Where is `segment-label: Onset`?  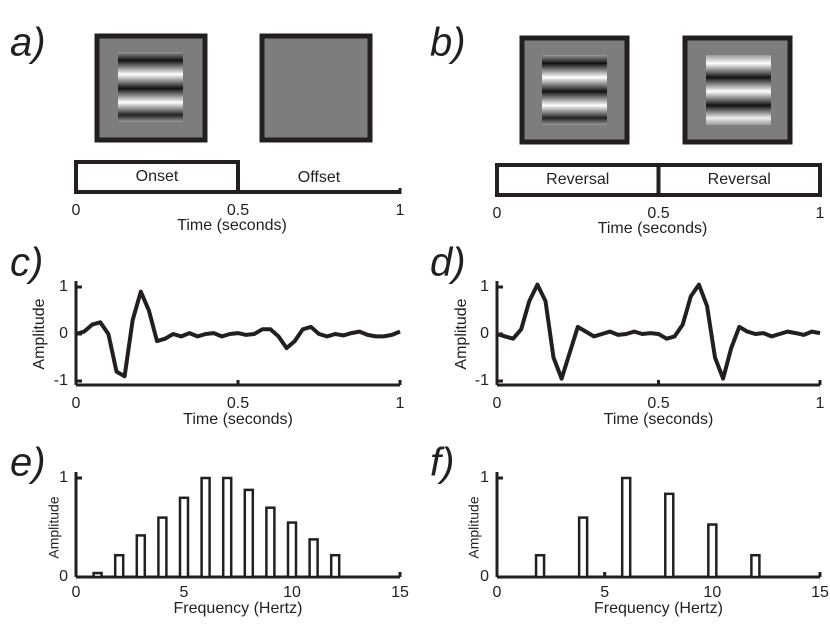
segment-label: Onset is located at coordinates (157, 176).